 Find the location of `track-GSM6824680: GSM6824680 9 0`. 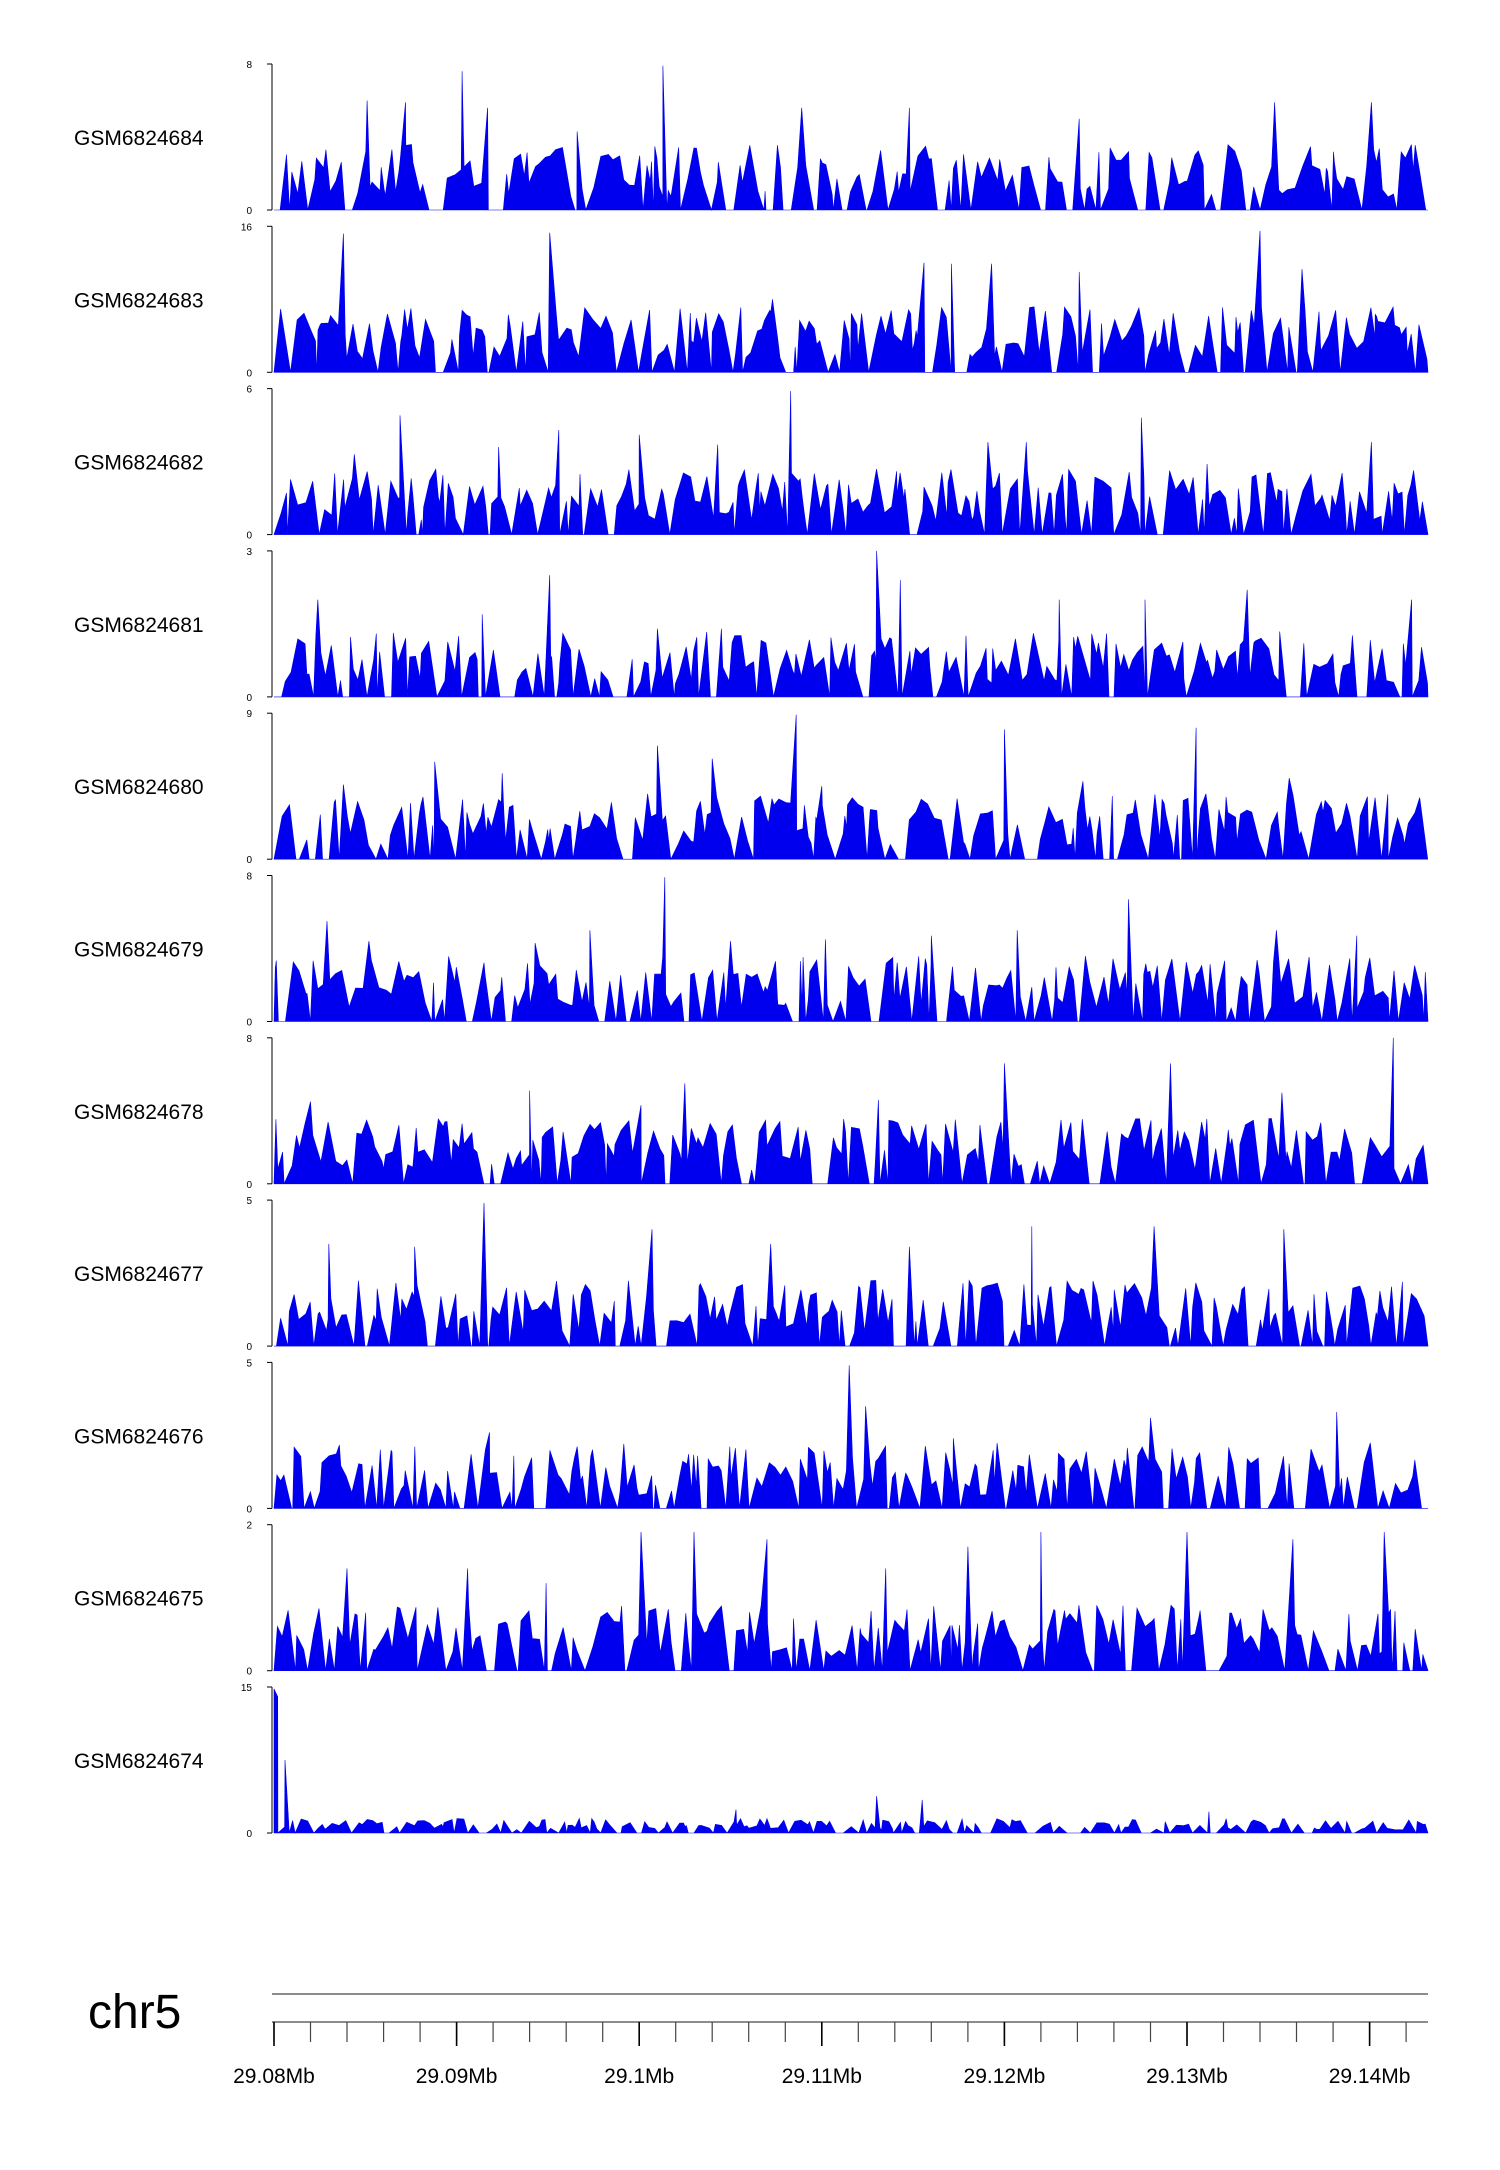

track-GSM6824680: GSM6824680 9 0 is located at coordinates (751, 787).